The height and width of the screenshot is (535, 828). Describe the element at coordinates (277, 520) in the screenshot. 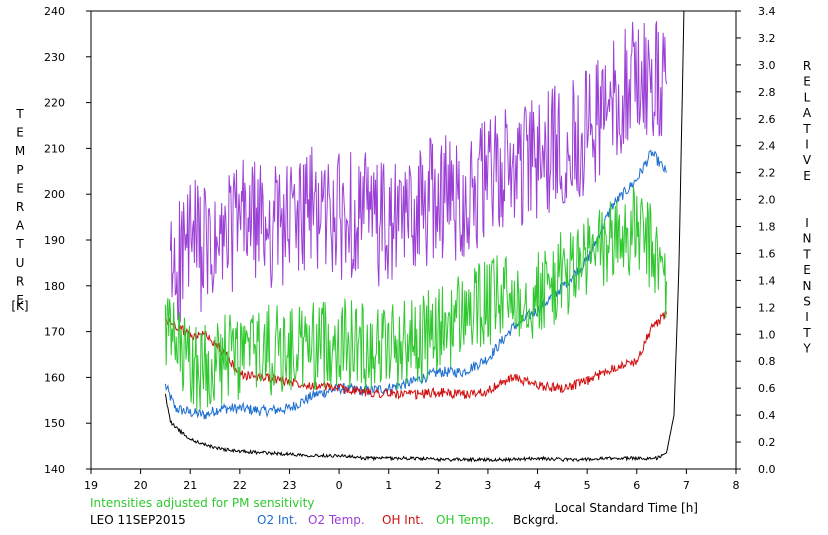

I see `legend-o2-int: O2 Int.` at that location.